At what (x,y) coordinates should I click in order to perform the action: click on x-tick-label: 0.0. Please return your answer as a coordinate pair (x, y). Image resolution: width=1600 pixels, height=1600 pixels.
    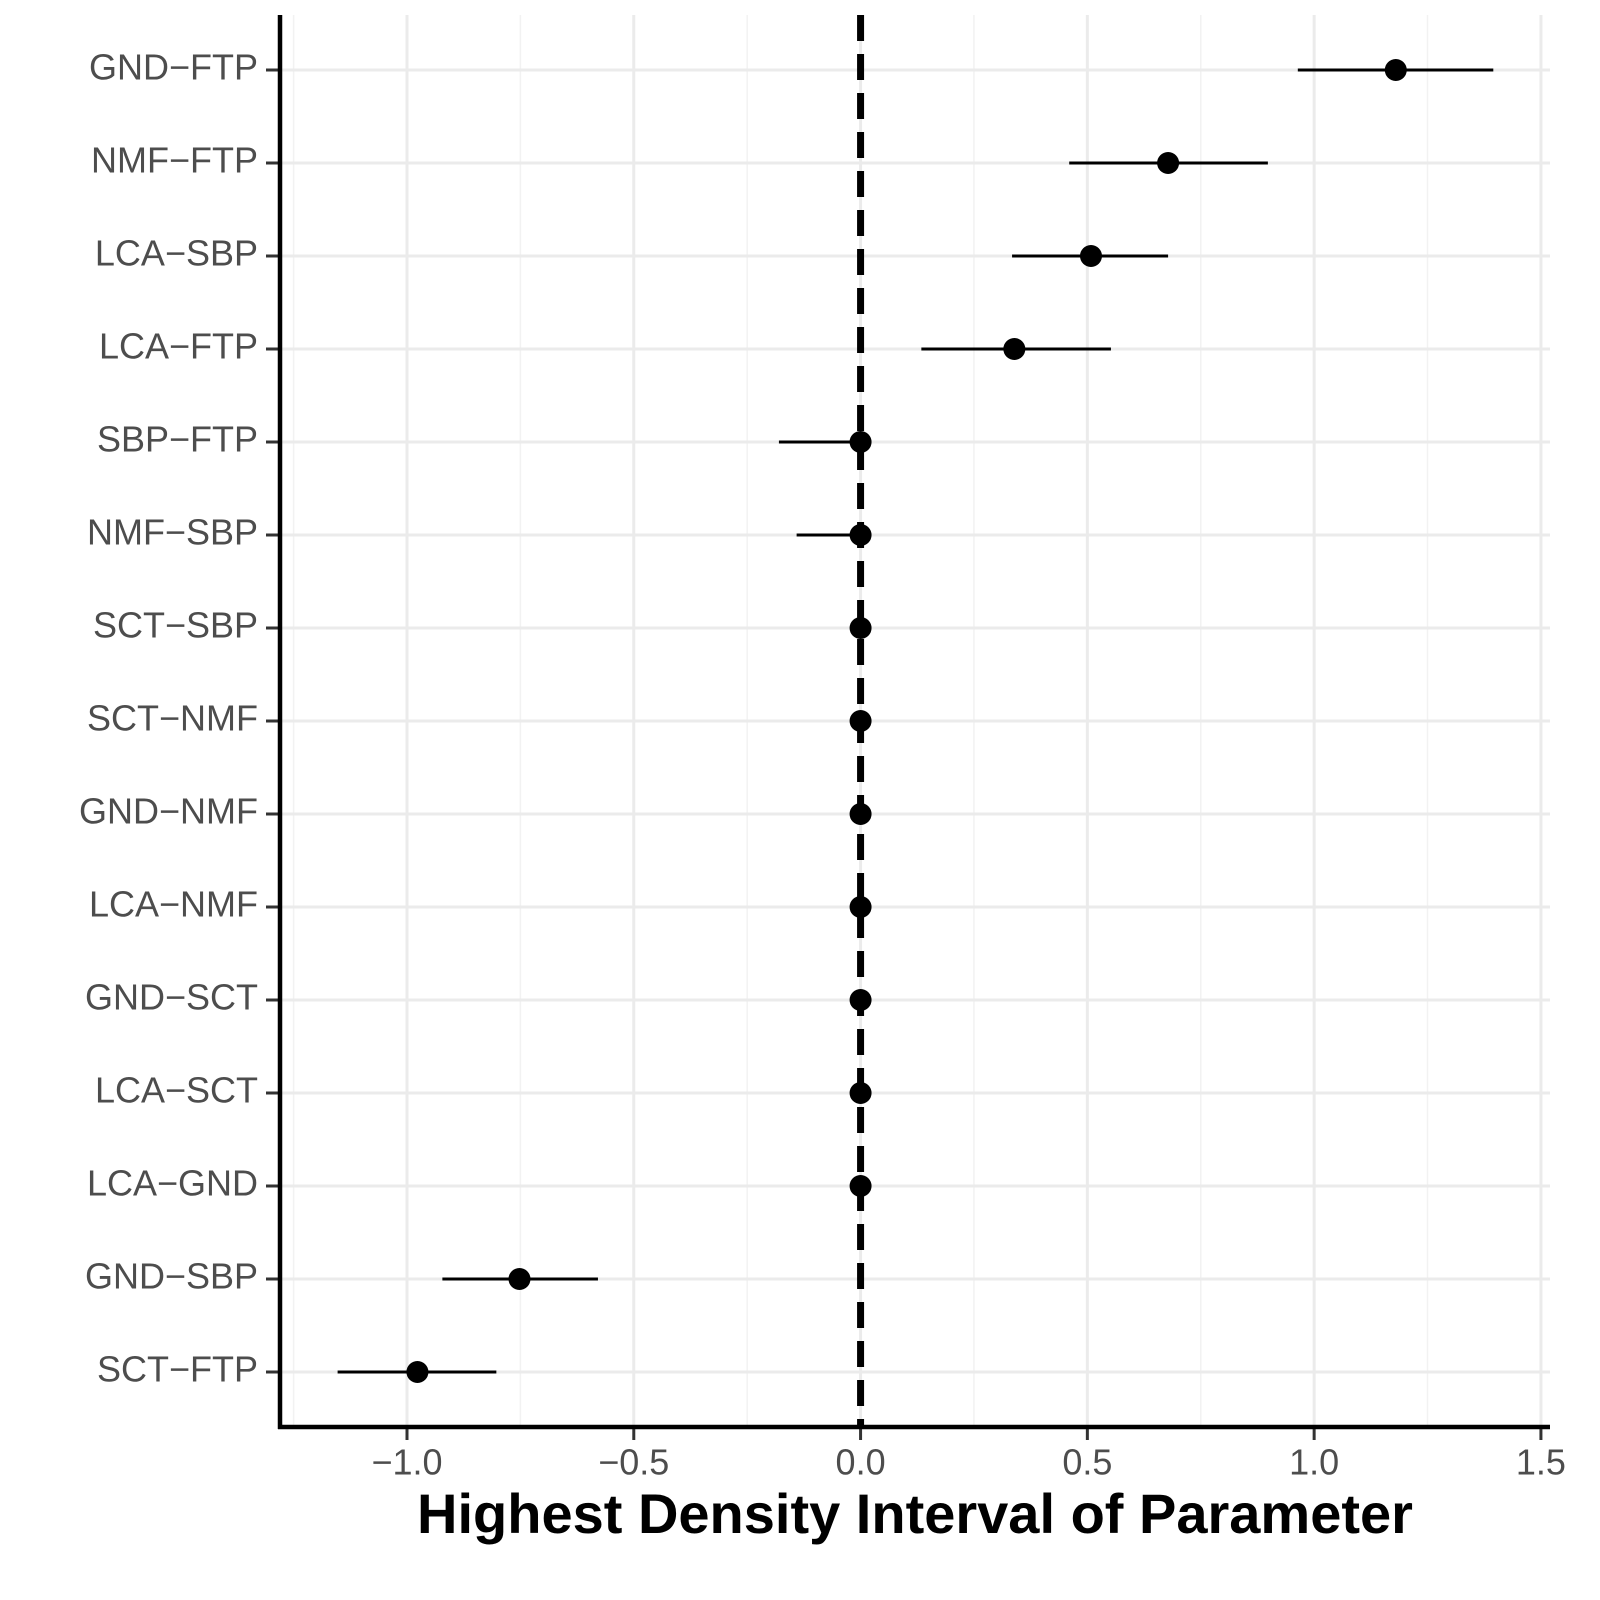
    Looking at the image, I should click on (861, 1462).